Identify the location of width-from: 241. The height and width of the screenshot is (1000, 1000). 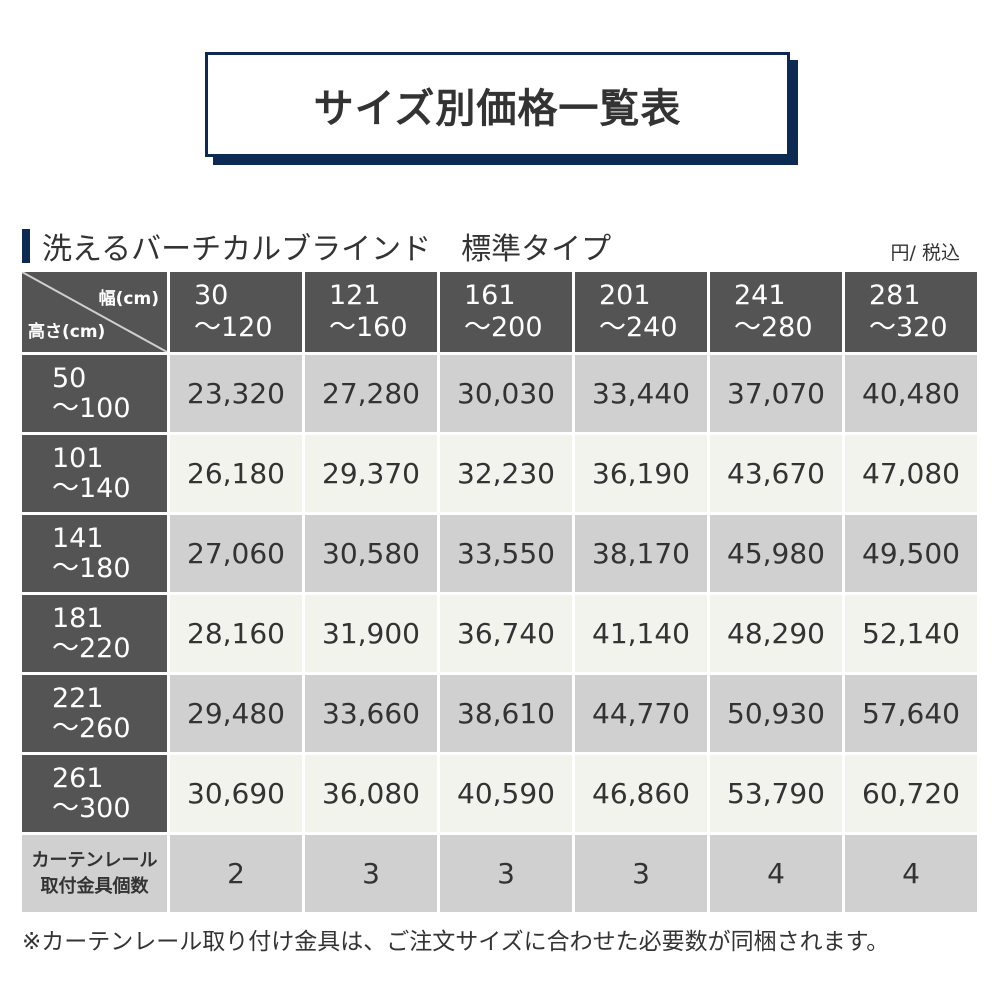
(760, 295).